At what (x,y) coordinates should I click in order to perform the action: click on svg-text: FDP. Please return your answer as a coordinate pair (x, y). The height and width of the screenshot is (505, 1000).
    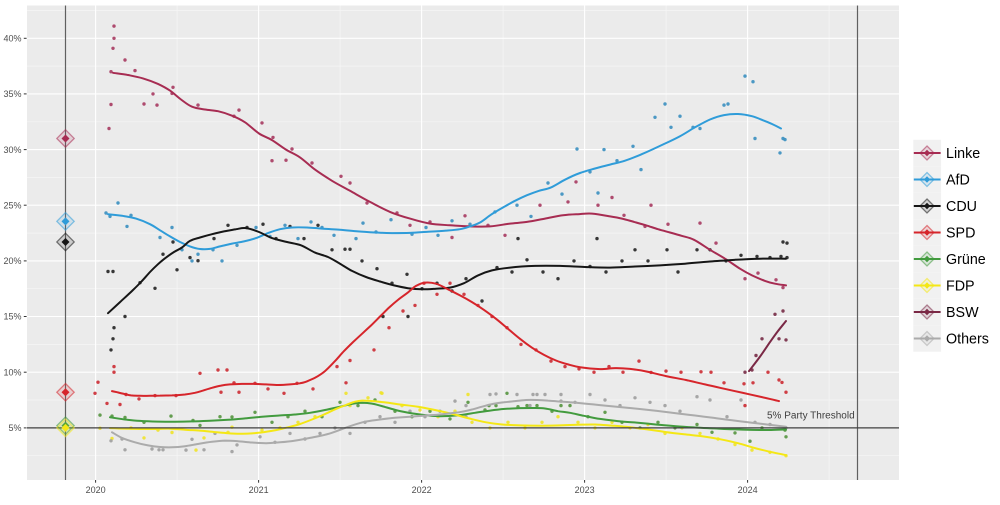
    Looking at the image, I should click on (960, 287).